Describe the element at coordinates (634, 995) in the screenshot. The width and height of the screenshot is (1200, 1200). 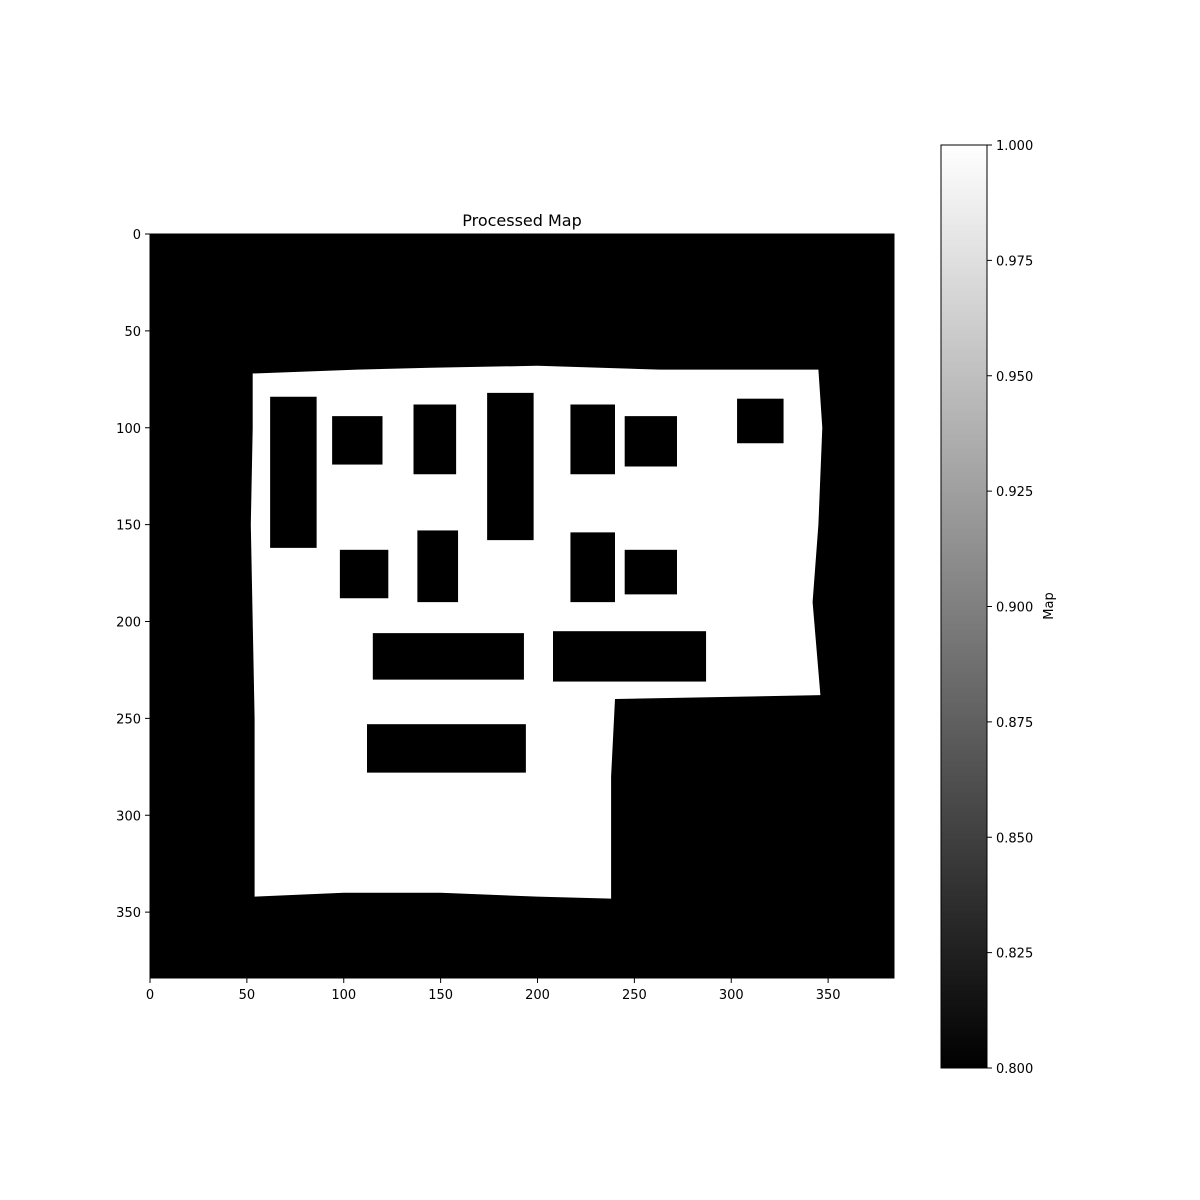
I see `x-tick-label: 250` at that location.